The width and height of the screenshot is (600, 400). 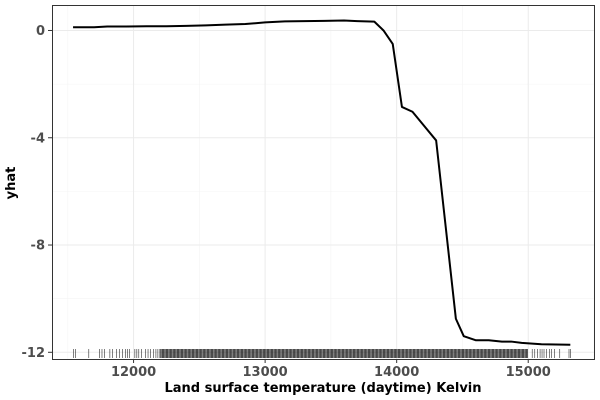 I want to click on x-tick-label: 15000, so click(x=528, y=372).